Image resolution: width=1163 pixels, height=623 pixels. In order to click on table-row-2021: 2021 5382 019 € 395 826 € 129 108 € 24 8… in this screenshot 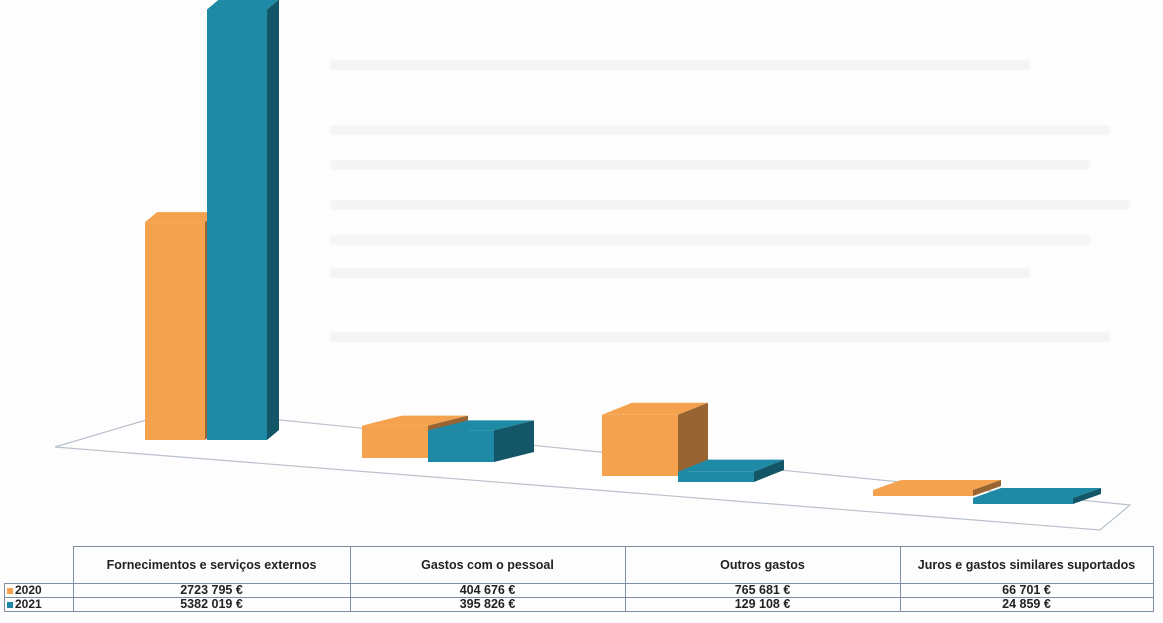, I will do `click(579, 604)`.